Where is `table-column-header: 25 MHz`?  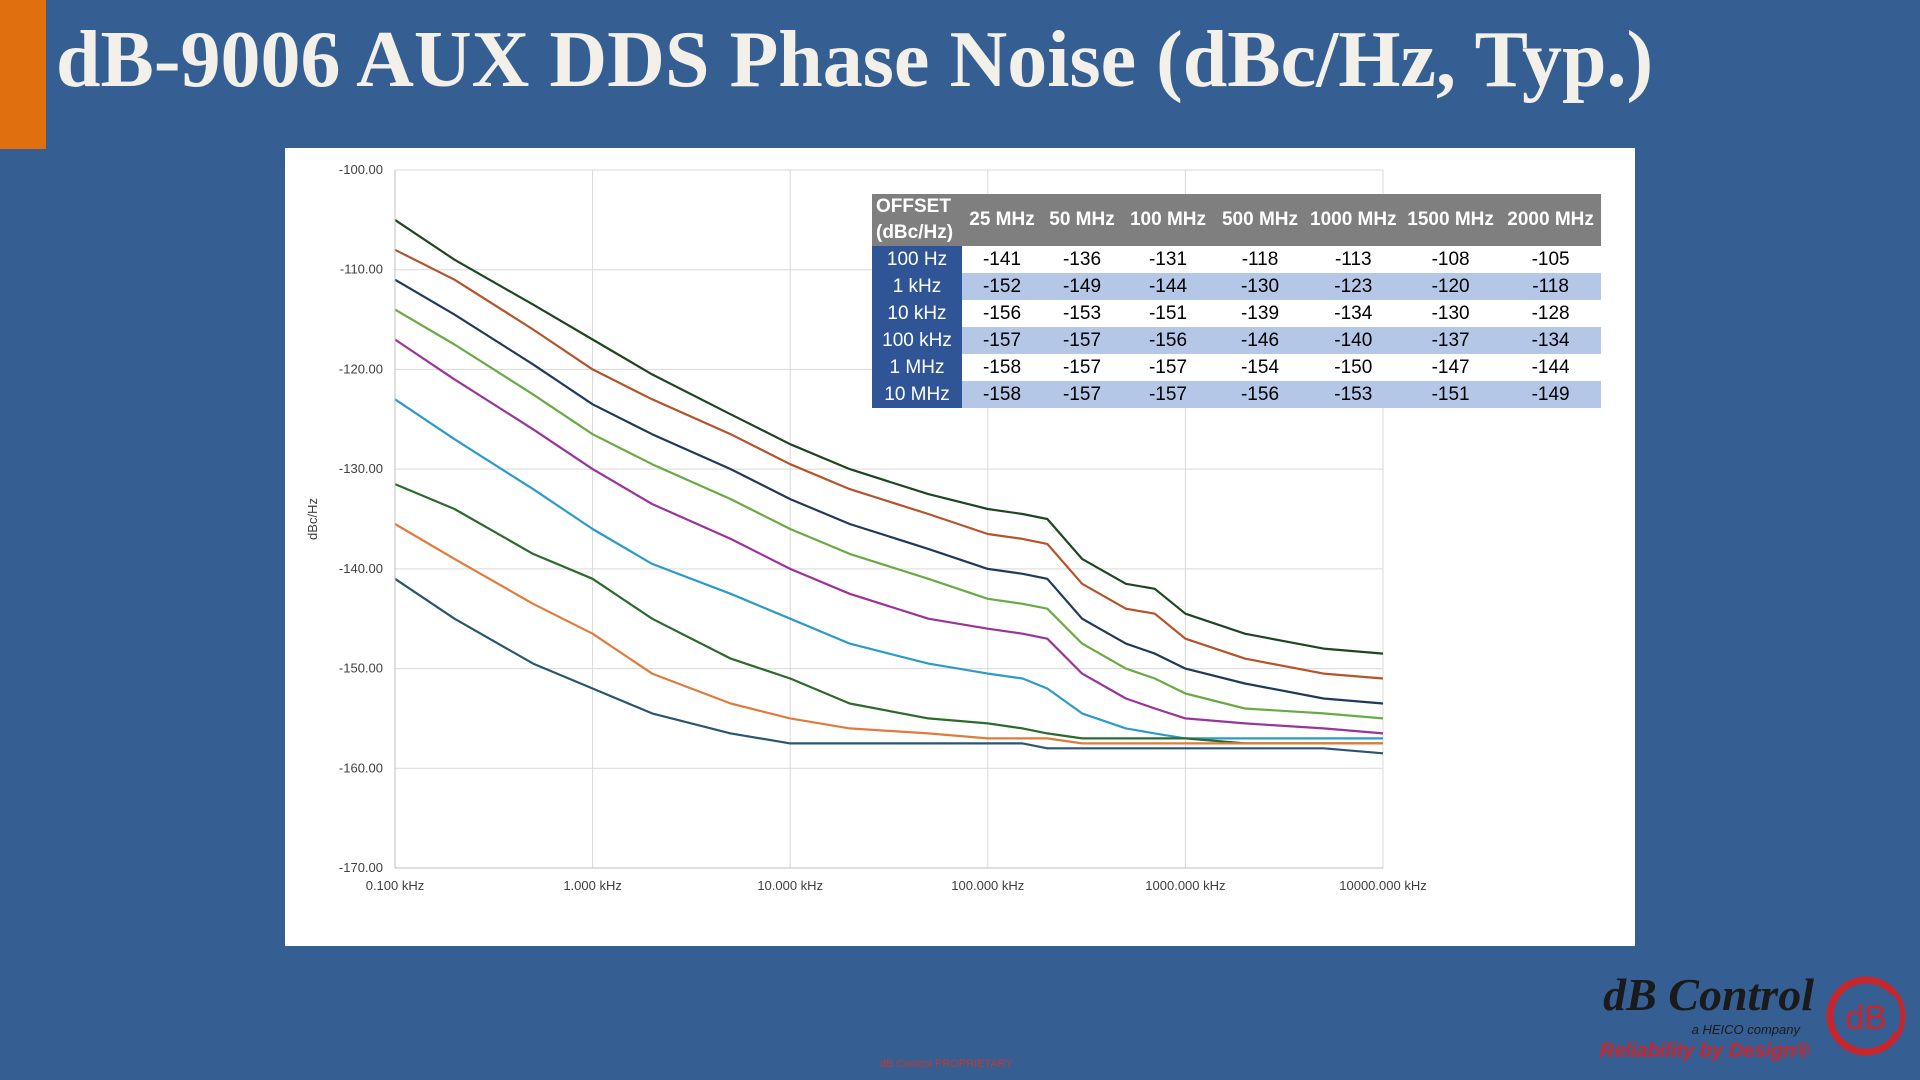
table-column-header: 25 MHz is located at coordinates (1002, 220).